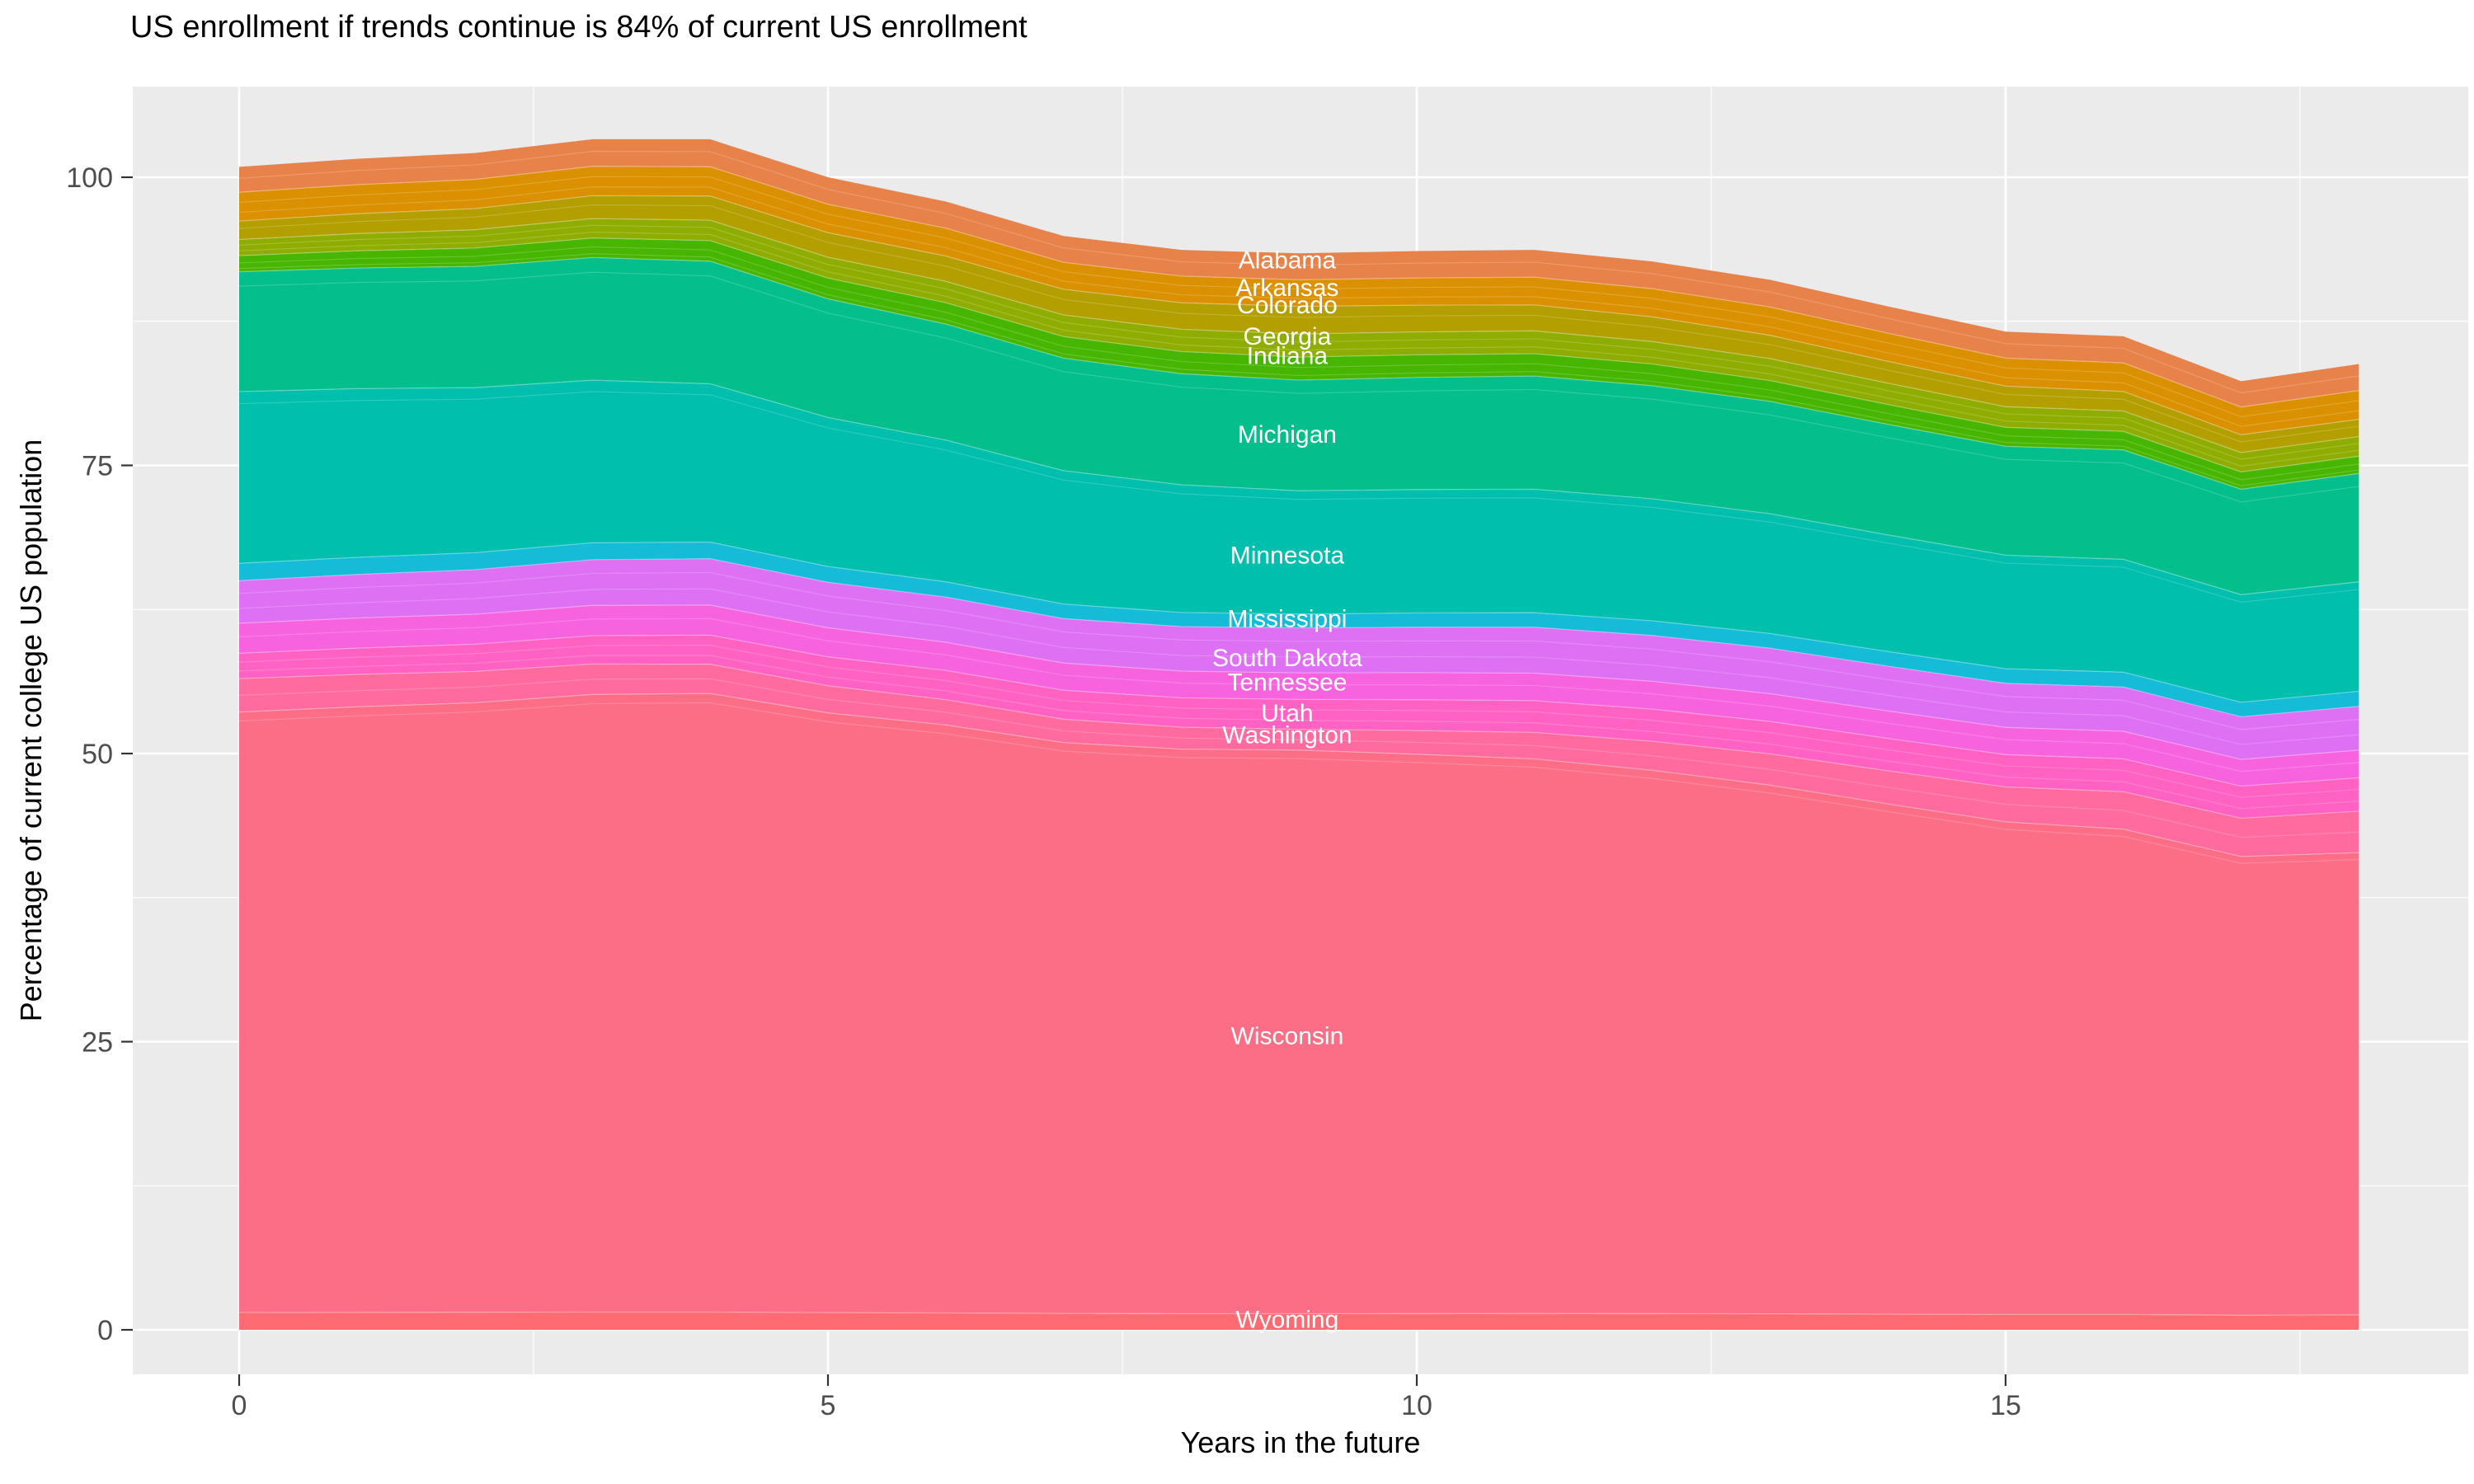 This screenshot has width=2474, height=1484. Describe the element at coordinates (1287, 435) in the screenshot. I see `band-label-michigan: Michigan` at that location.